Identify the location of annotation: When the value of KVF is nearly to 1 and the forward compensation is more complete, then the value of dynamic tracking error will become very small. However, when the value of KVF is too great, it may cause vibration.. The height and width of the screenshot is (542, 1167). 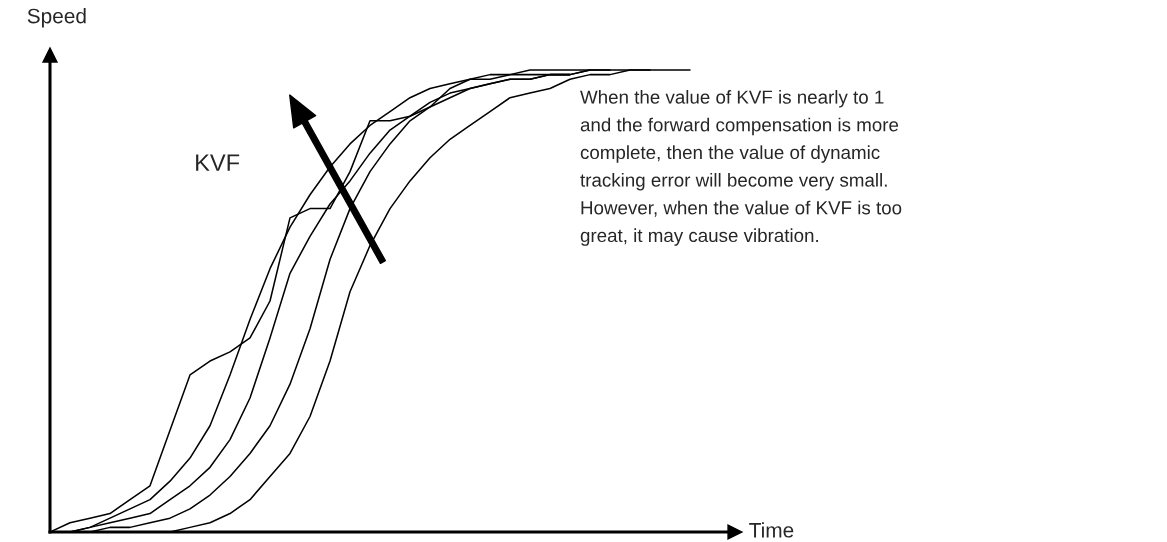
(741, 168).